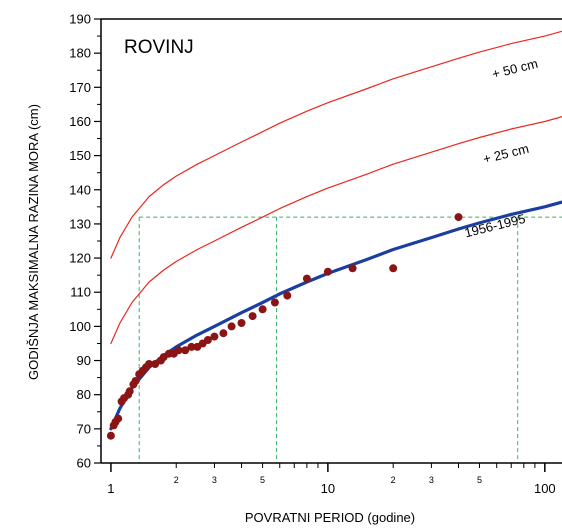 The image size is (562, 528). Describe the element at coordinates (159, 47) in the screenshot. I see `chart-title: ROVINJ` at that location.